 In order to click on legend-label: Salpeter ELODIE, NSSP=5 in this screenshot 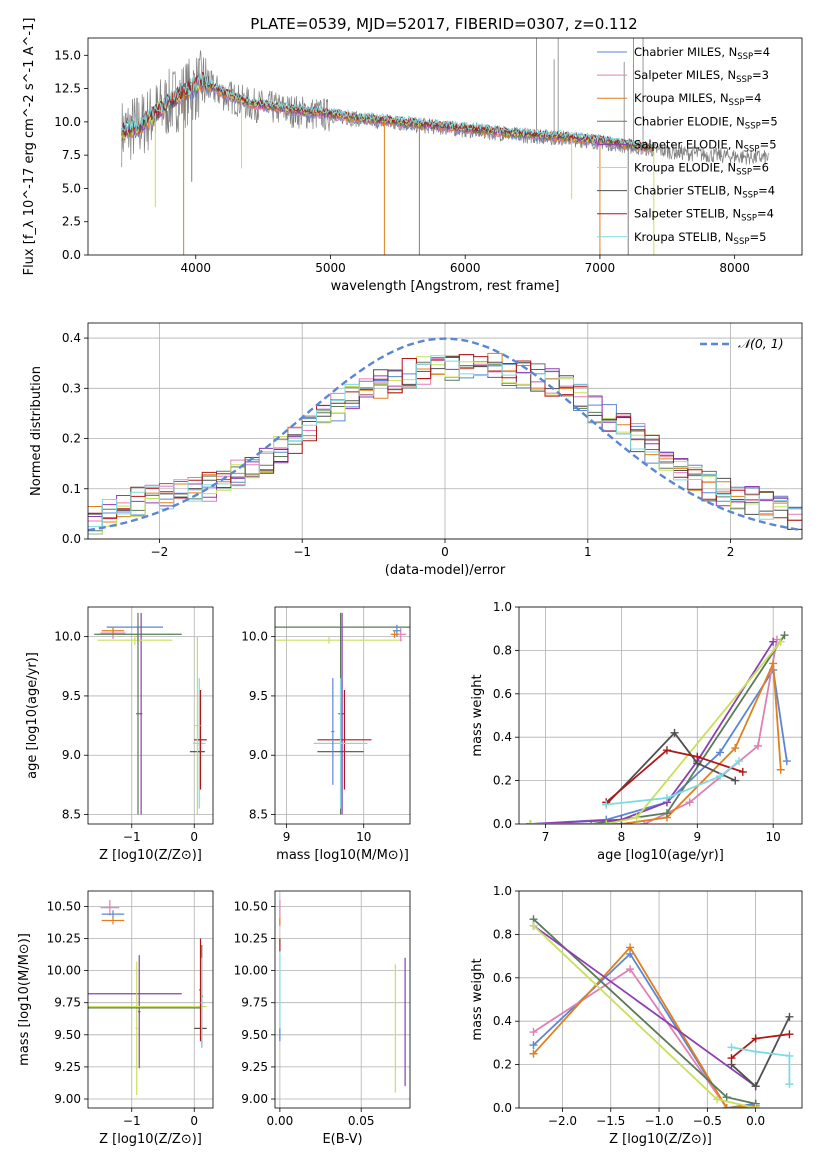, I will do `click(705, 145)`.